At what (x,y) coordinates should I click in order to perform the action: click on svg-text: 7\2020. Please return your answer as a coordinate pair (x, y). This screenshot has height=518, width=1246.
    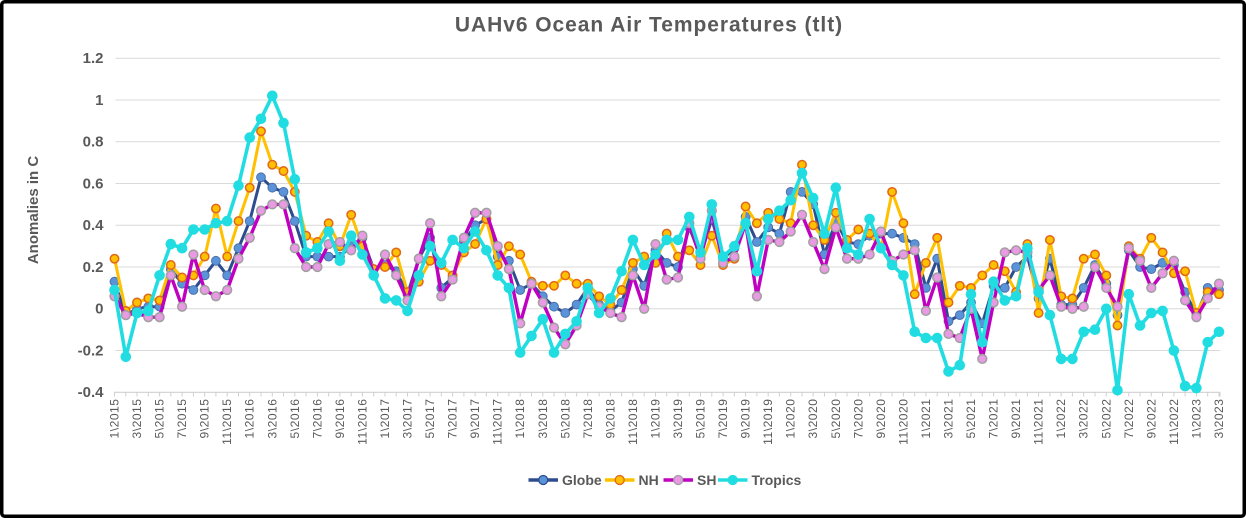
    Looking at the image, I should click on (858, 419).